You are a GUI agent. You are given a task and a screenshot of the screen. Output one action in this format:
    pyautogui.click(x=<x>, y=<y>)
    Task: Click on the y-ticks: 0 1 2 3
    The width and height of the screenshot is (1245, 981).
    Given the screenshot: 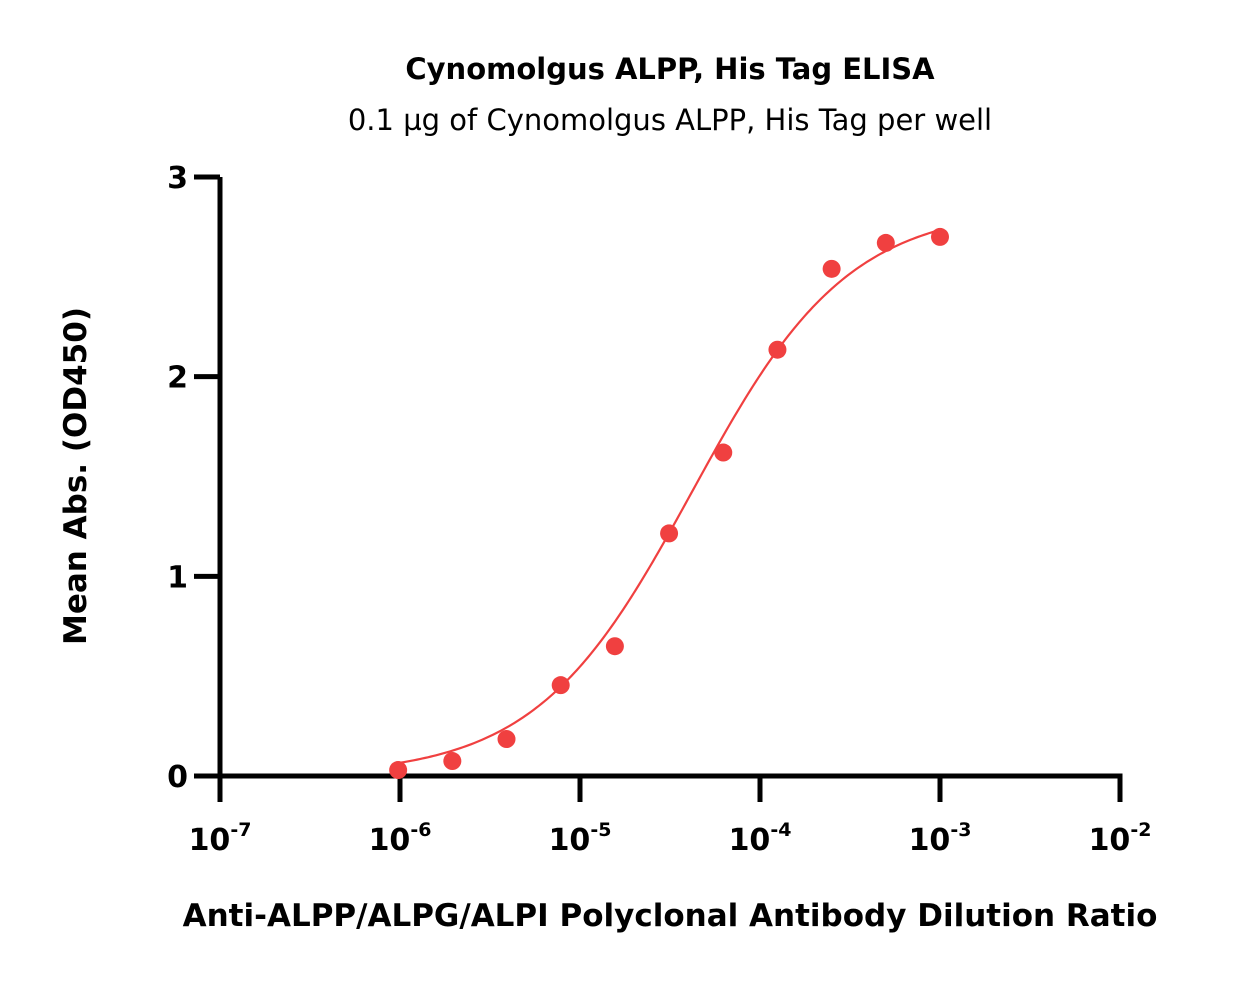 What is the action you would take?
    pyautogui.click(x=193, y=478)
    